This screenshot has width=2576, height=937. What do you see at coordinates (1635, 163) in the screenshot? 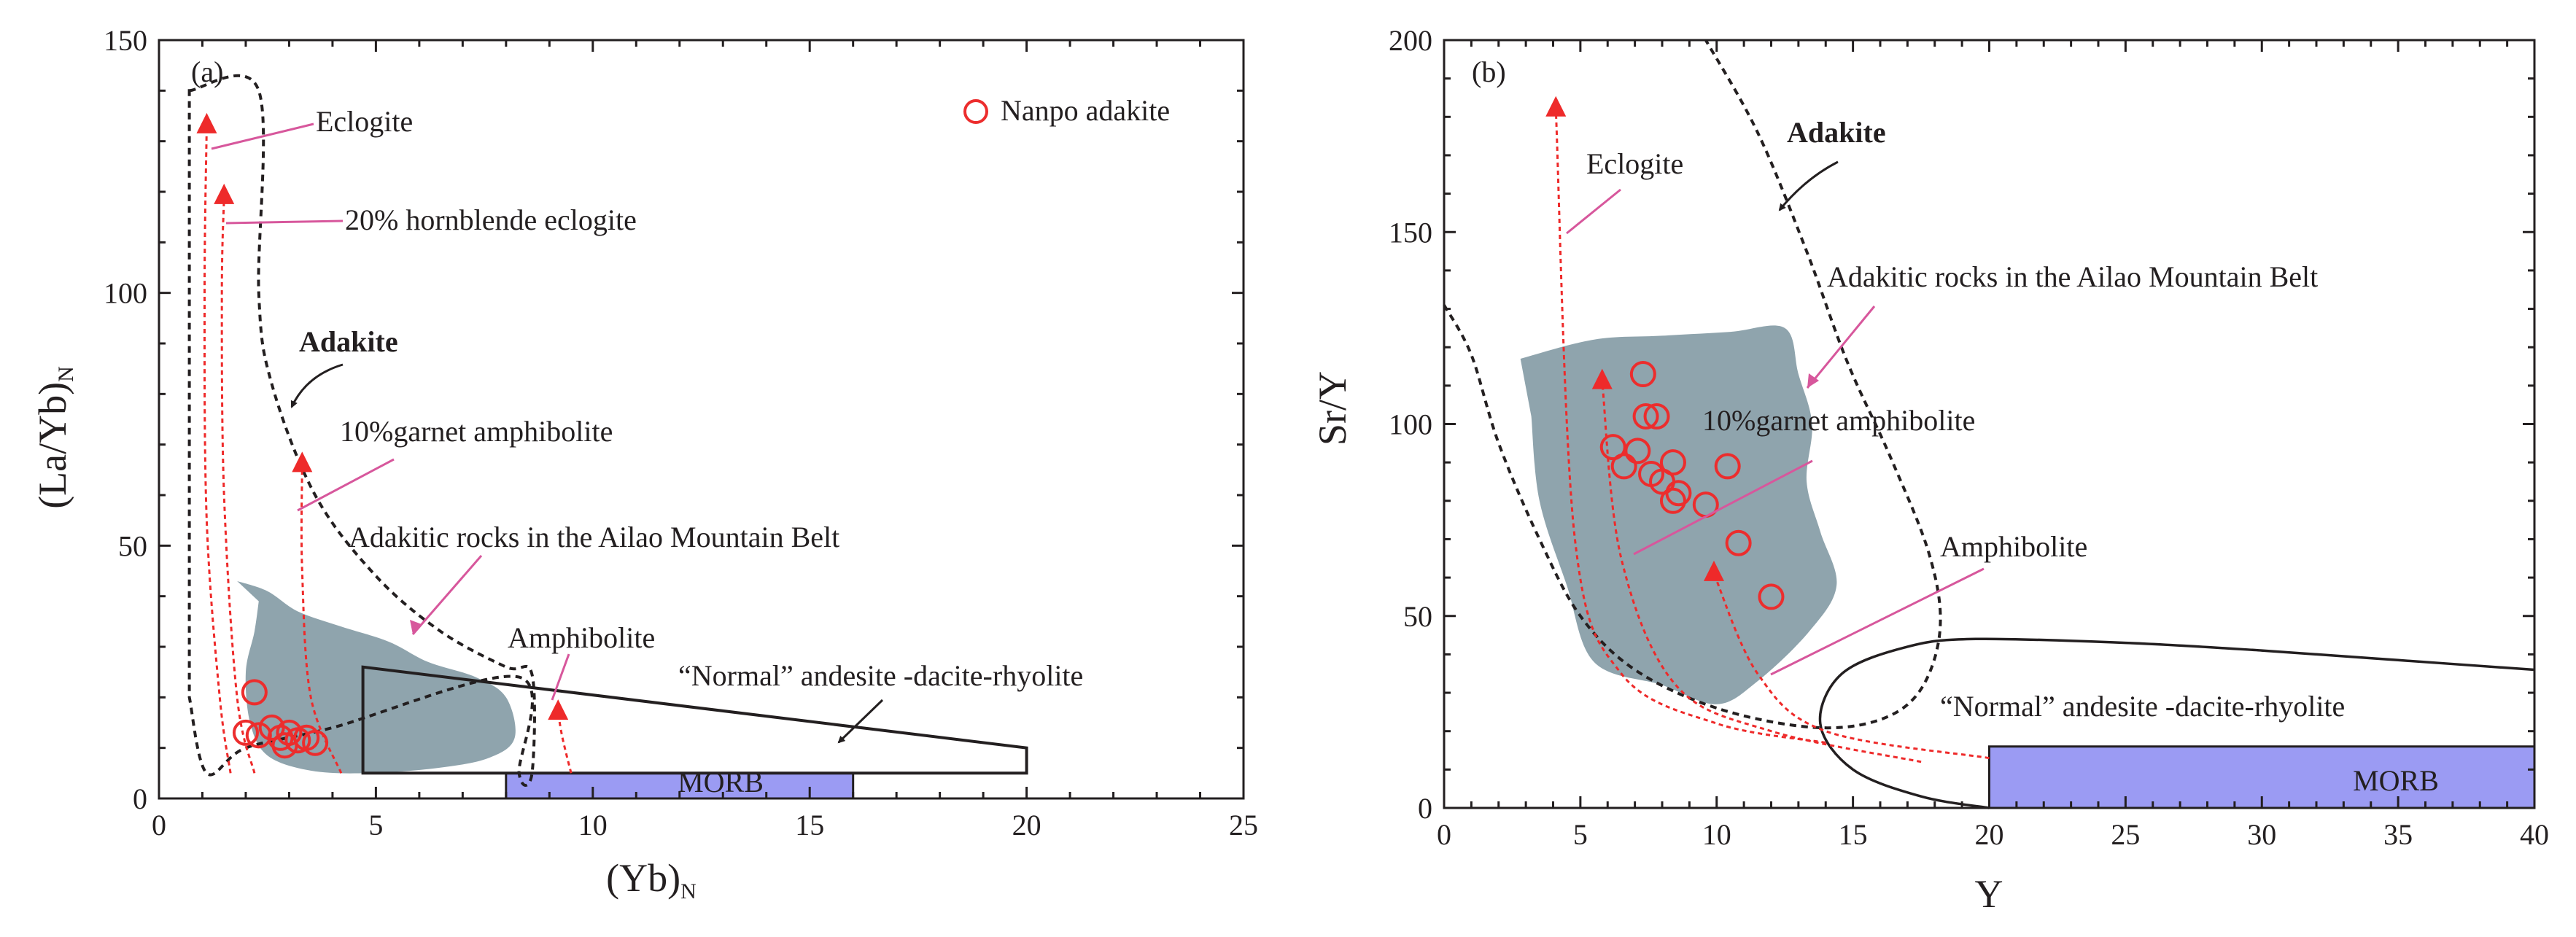
I see `annotation-eclogite-b: Eclogite` at bounding box center [1635, 163].